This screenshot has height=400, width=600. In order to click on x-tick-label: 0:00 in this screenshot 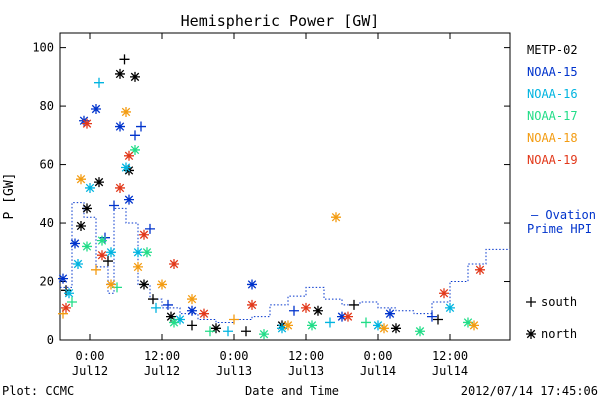, I will do `click(234, 356)`.